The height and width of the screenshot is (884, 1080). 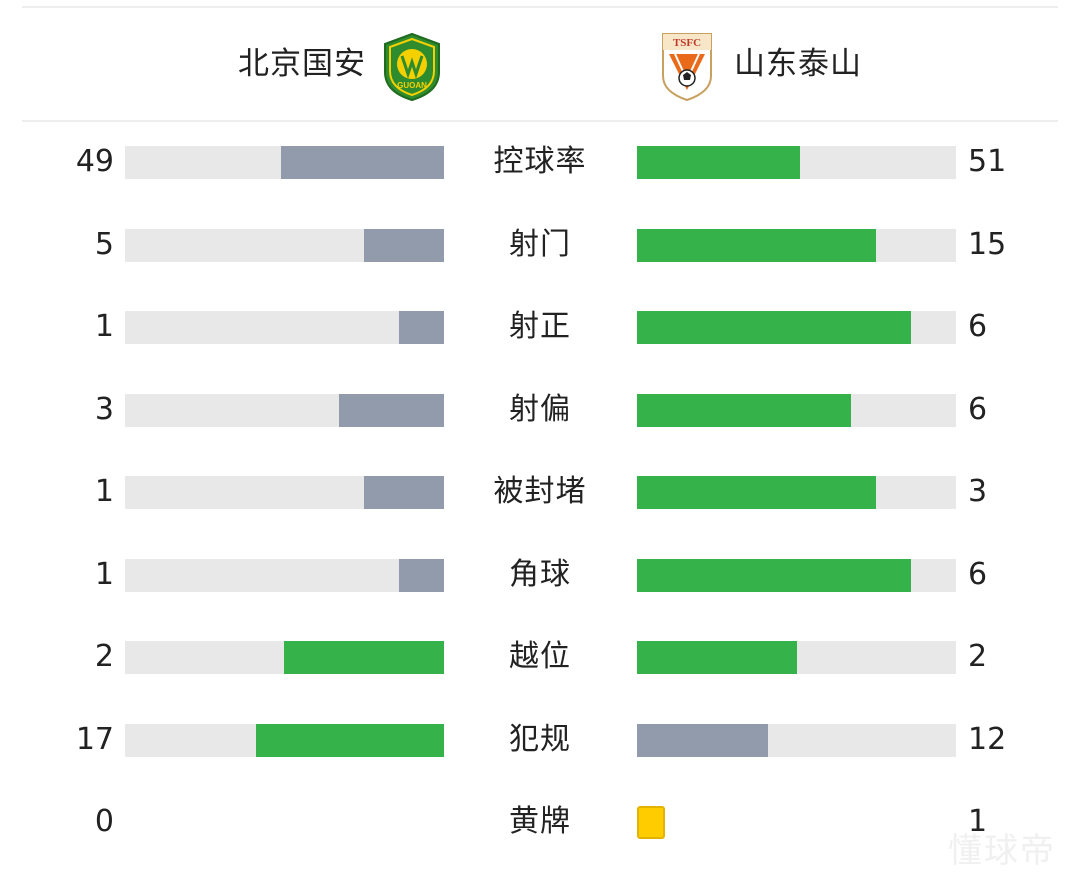 What do you see at coordinates (687, 43) in the screenshot?
I see `tsfc-crest-lettering: TSFC` at bounding box center [687, 43].